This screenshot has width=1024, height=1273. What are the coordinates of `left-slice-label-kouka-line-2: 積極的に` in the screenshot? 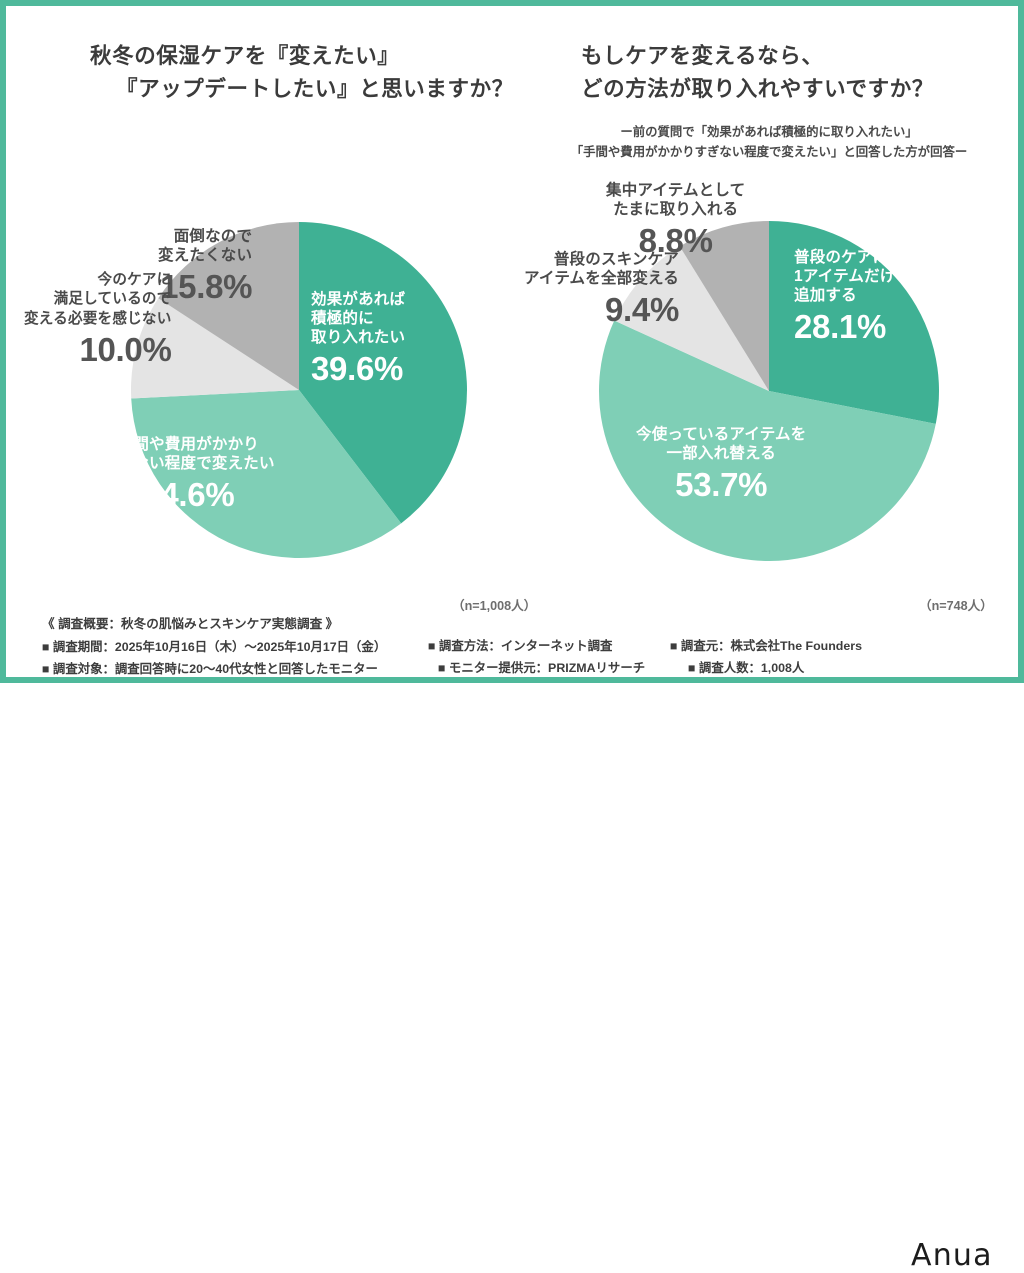 It's located at (342, 318).